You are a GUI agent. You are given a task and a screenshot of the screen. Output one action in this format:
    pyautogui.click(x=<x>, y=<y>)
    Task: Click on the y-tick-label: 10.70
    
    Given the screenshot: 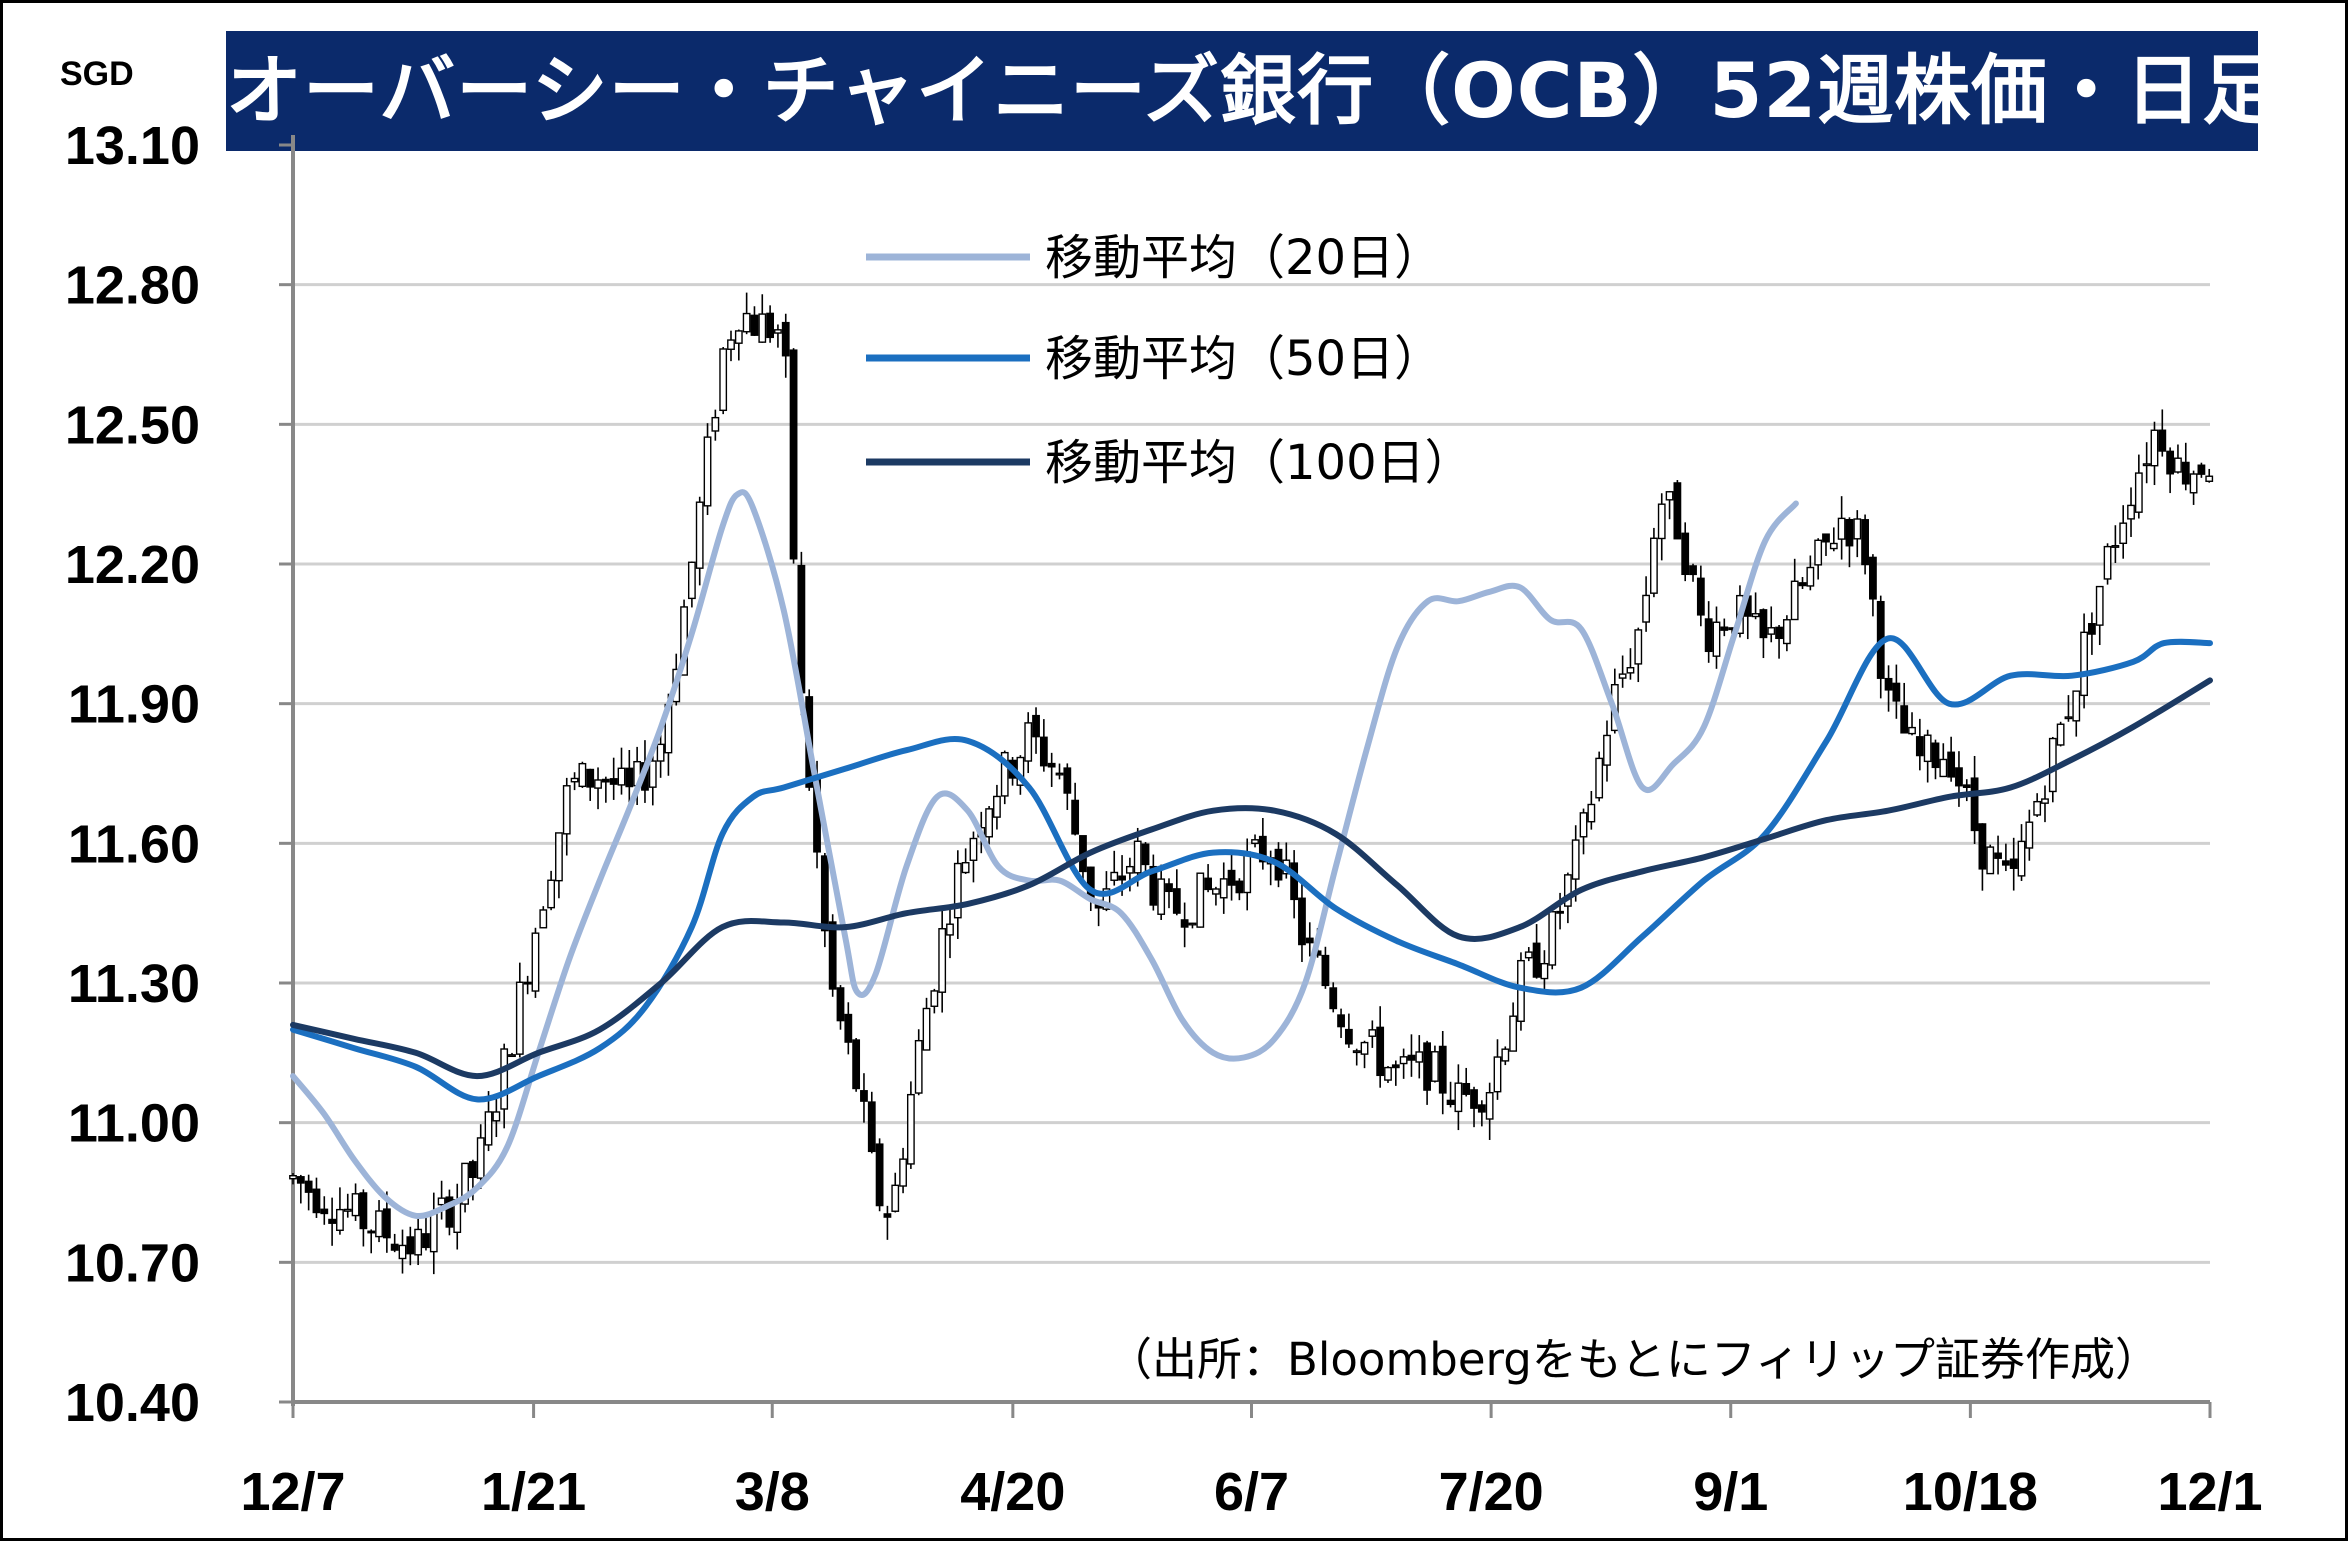 What is the action you would take?
    pyautogui.click(x=132, y=1263)
    